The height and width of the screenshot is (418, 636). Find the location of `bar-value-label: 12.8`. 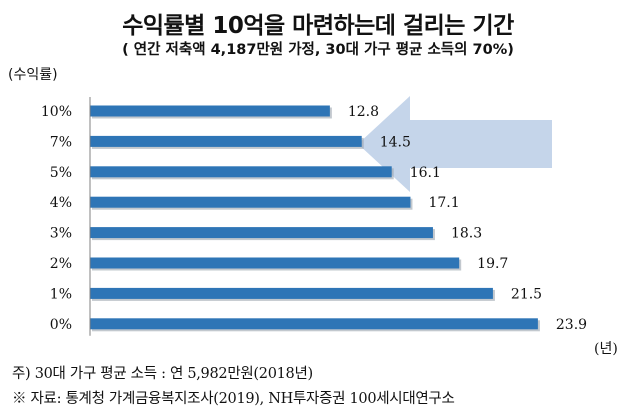

bar-value-label: 12.8 is located at coordinates (363, 112).